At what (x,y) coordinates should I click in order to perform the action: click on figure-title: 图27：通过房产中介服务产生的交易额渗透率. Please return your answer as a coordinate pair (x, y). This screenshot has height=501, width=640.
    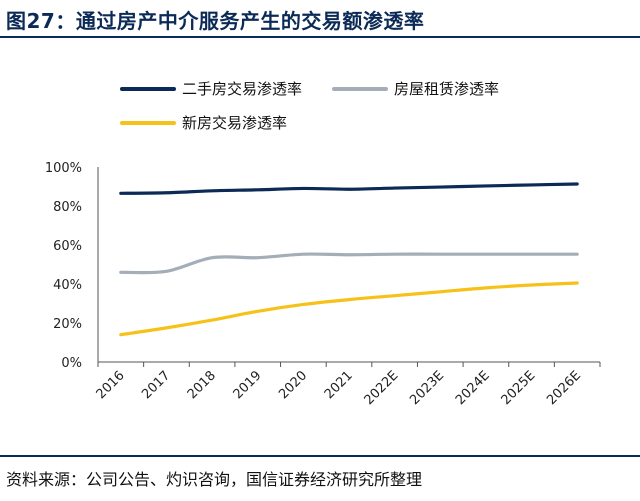
    Looking at the image, I should click on (215, 21).